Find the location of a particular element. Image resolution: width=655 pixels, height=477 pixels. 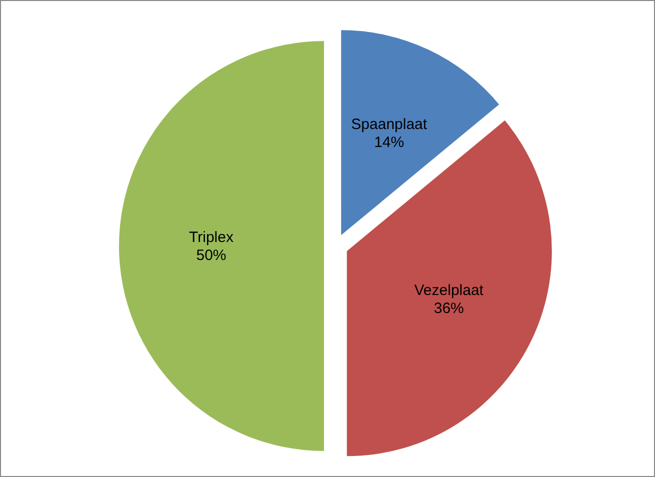

data-label: 50% is located at coordinates (211, 255).